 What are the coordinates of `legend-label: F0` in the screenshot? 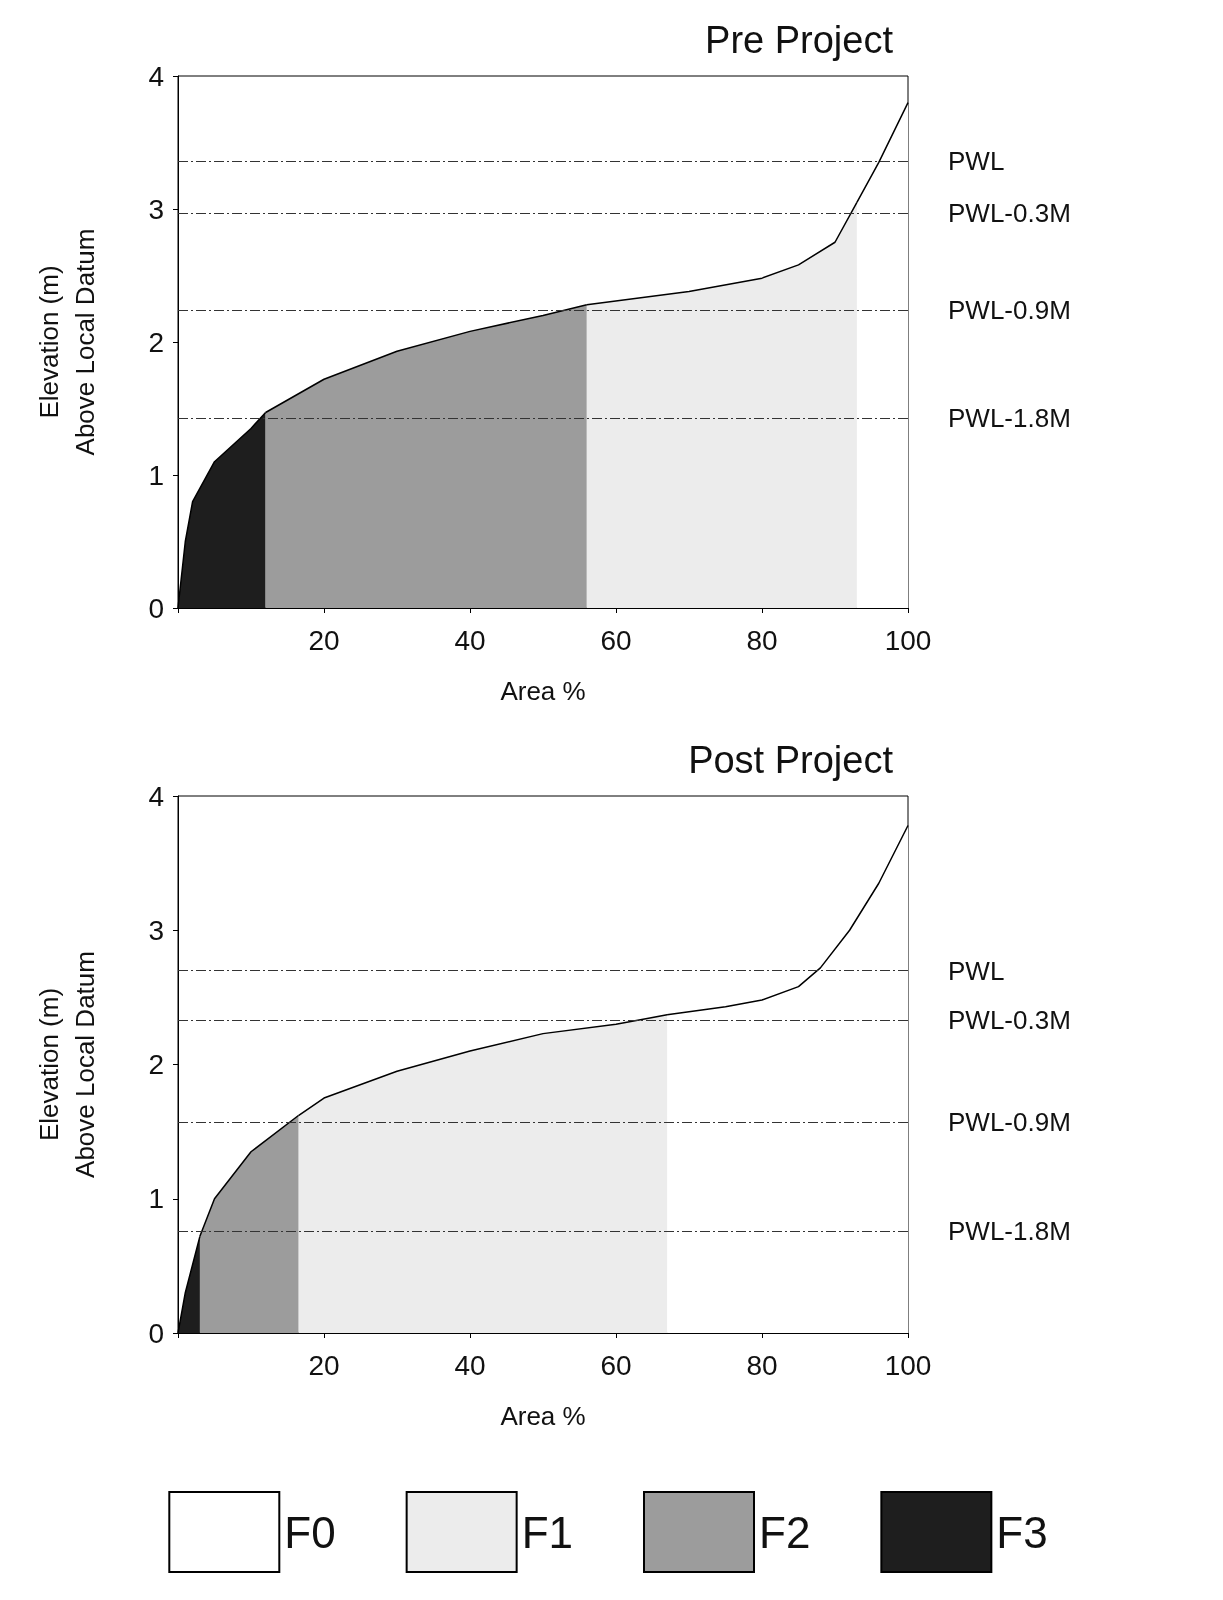 It's located at (310, 1532).